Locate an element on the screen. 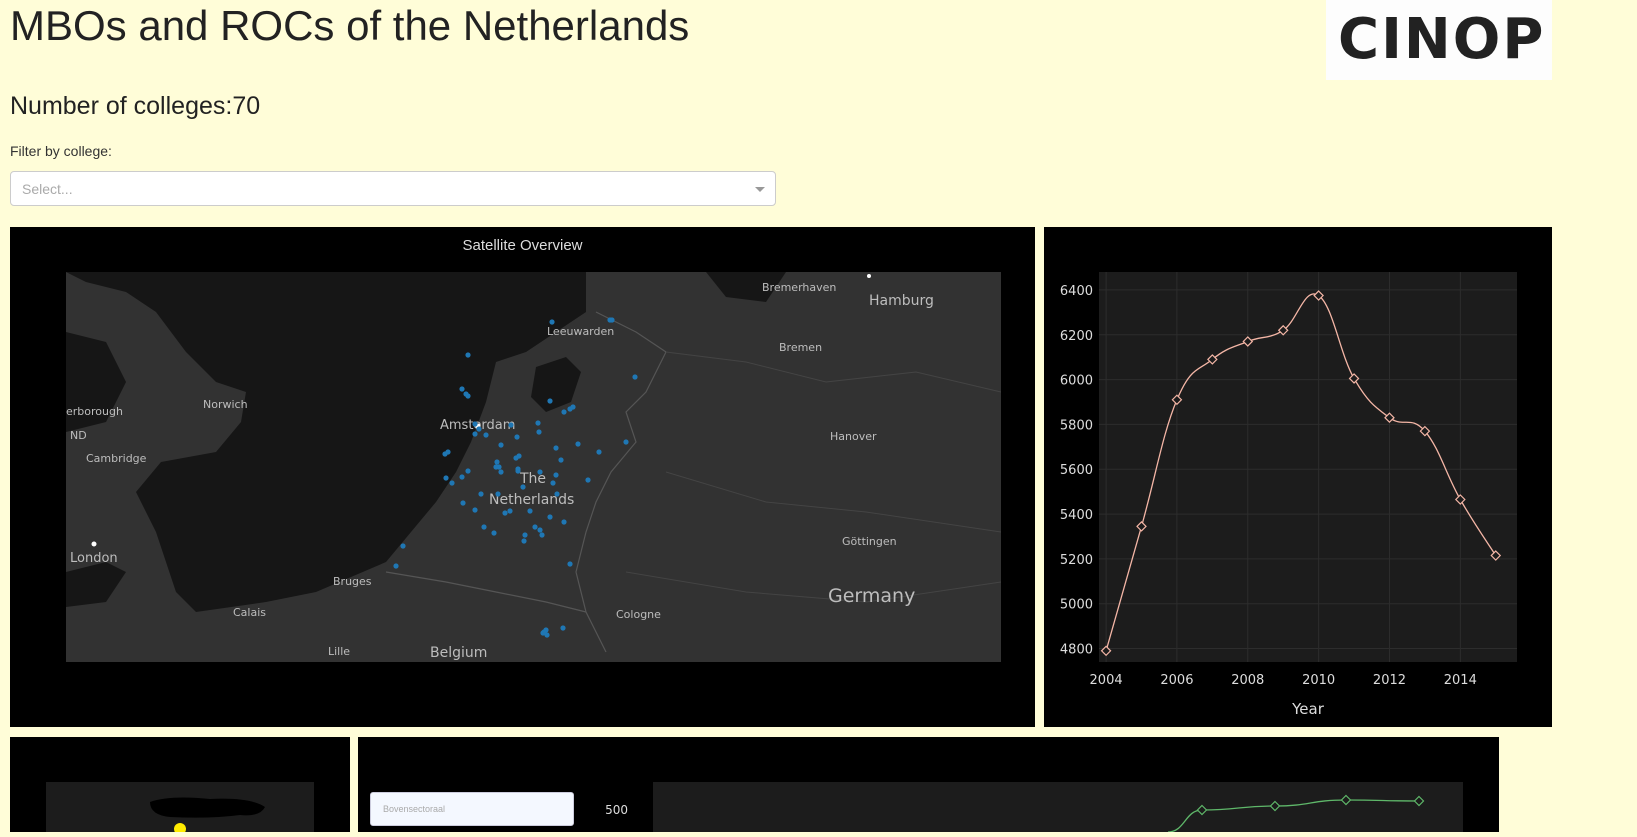 The image size is (1637, 837). map-title: Satellite Overview is located at coordinates (522, 245).